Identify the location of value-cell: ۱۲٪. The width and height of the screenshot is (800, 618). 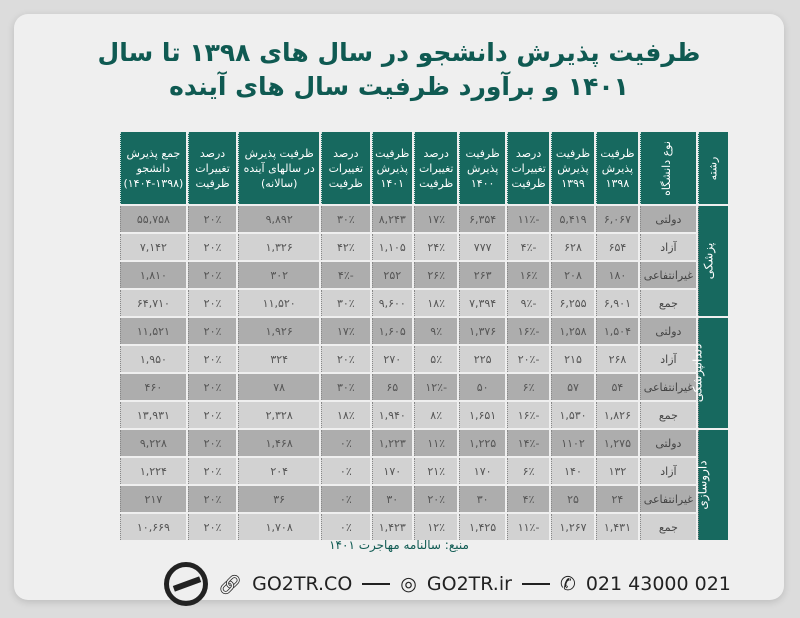
(435, 527).